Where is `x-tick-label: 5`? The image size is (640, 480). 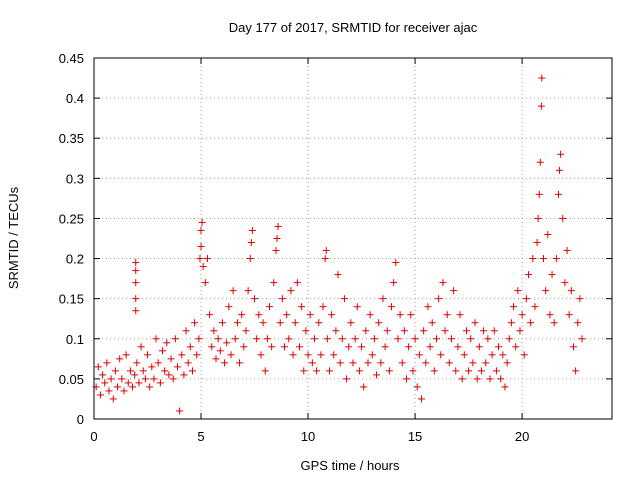 x-tick-label: 5 is located at coordinates (200, 436).